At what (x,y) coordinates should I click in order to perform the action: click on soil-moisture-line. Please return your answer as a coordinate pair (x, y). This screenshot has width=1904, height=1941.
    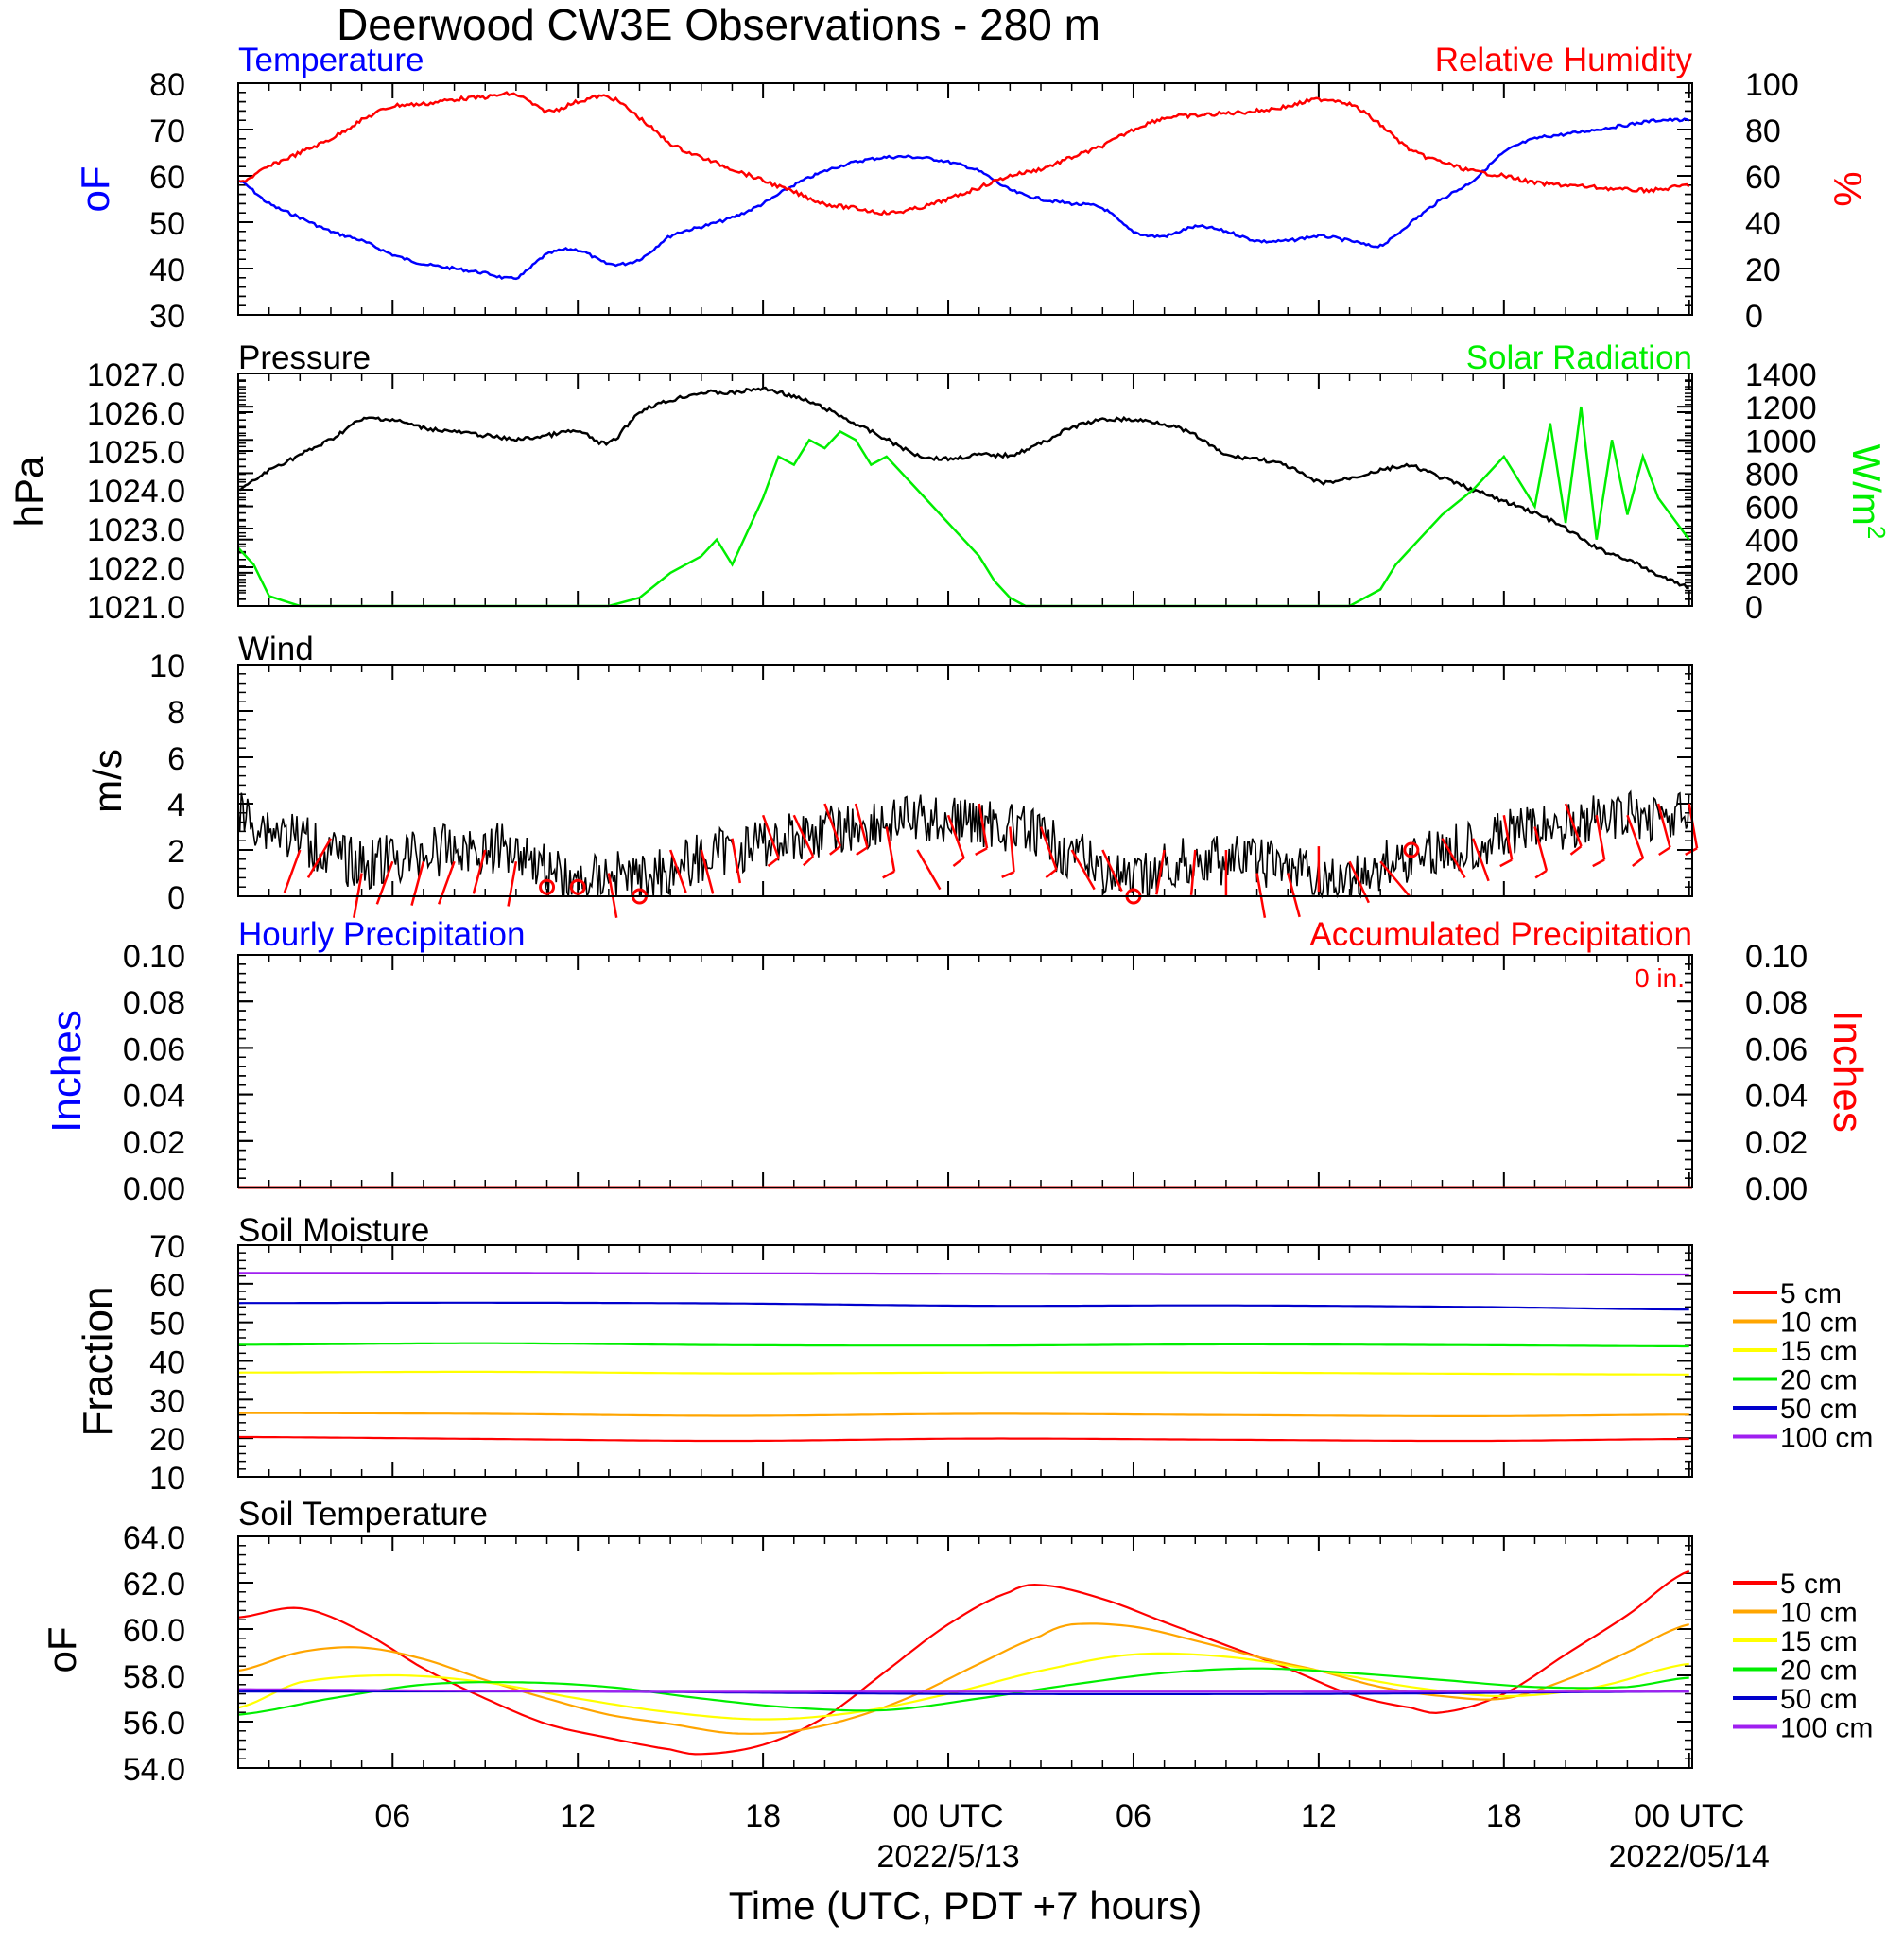
    Looking at the image, I should click on (963, 1439).